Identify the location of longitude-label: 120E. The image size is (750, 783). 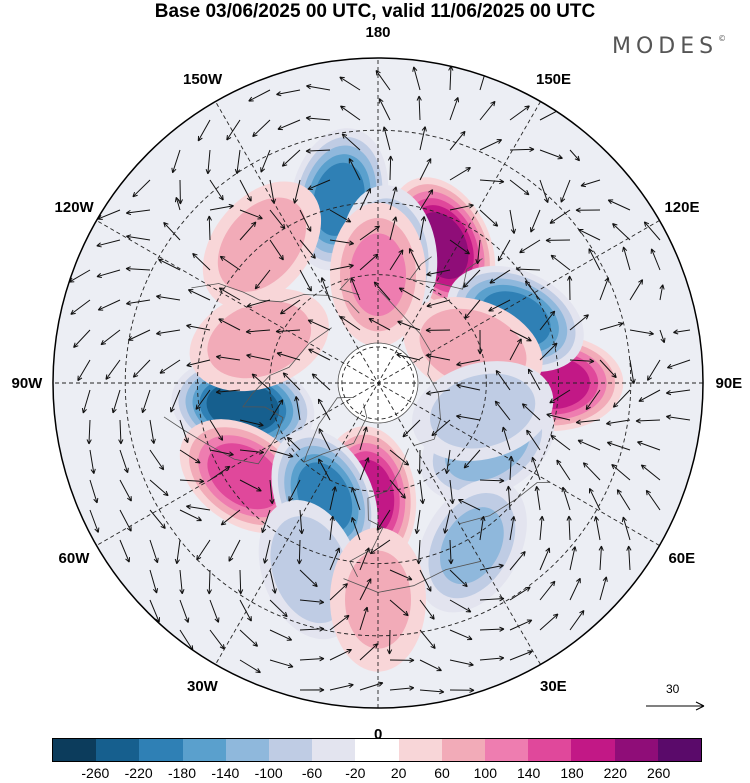
(682, 207).